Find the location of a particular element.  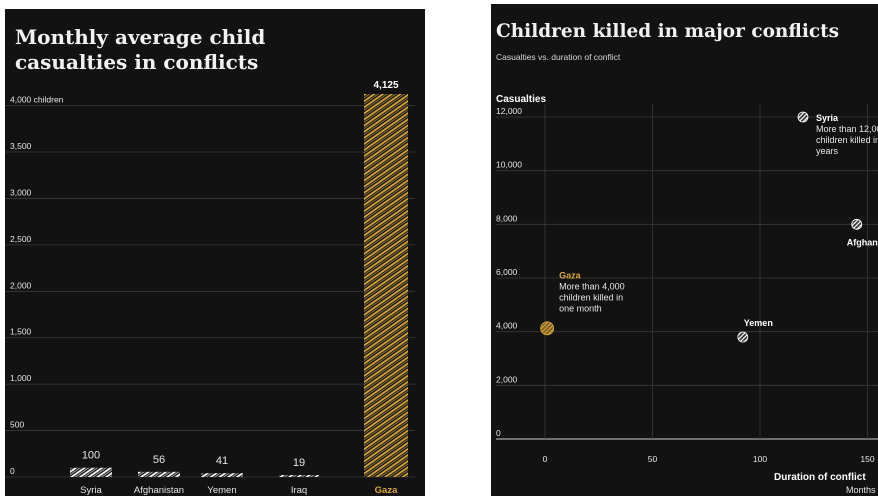

y-tick-label: 1,000 is located at coordinates (21, 378).